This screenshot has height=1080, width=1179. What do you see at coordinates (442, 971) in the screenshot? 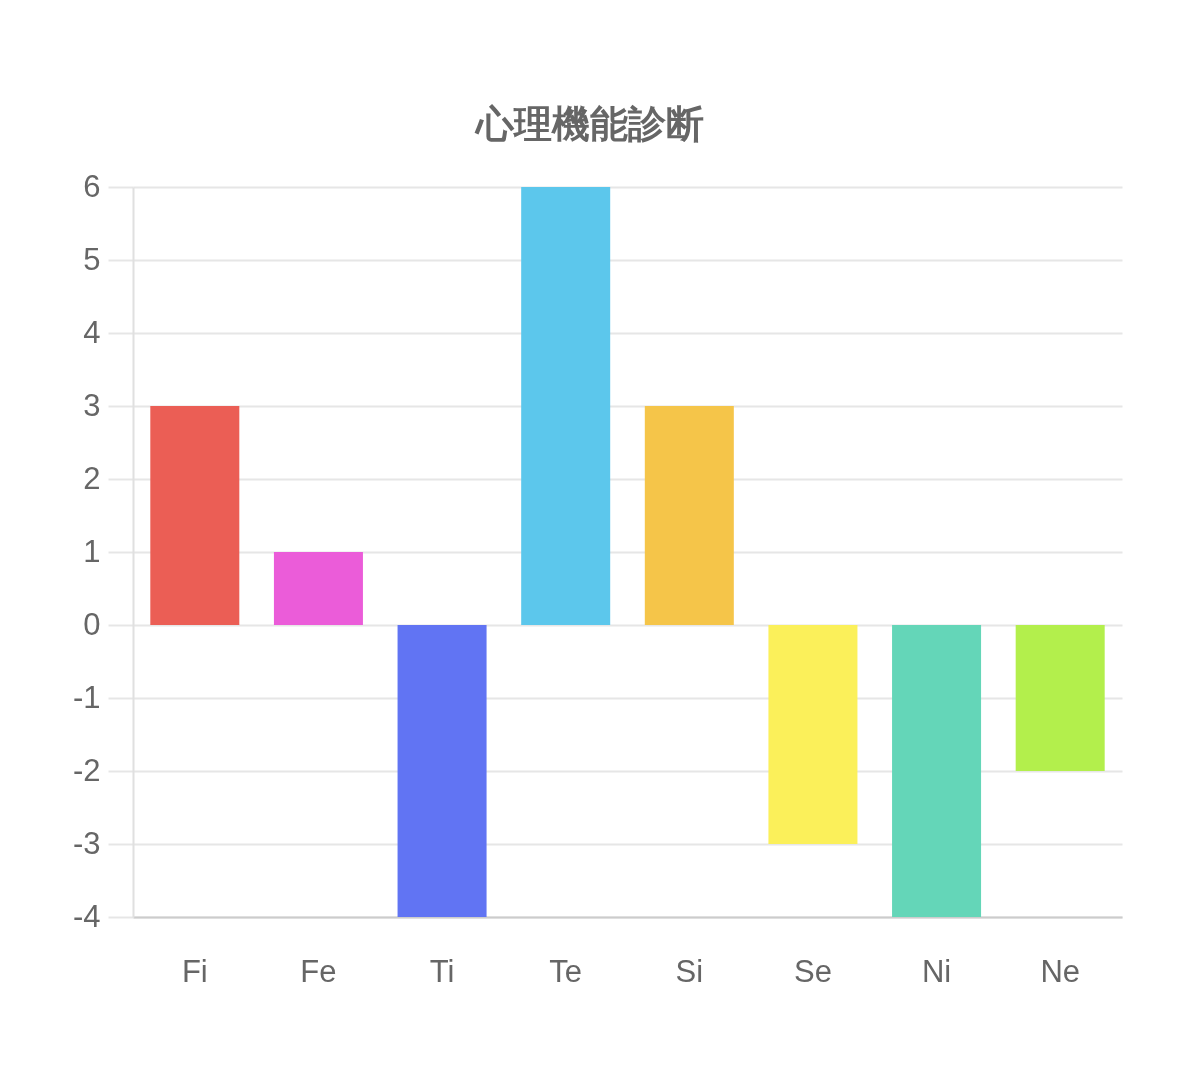
I see `x-tick-label: Ti` at bounding box center [442, 971].